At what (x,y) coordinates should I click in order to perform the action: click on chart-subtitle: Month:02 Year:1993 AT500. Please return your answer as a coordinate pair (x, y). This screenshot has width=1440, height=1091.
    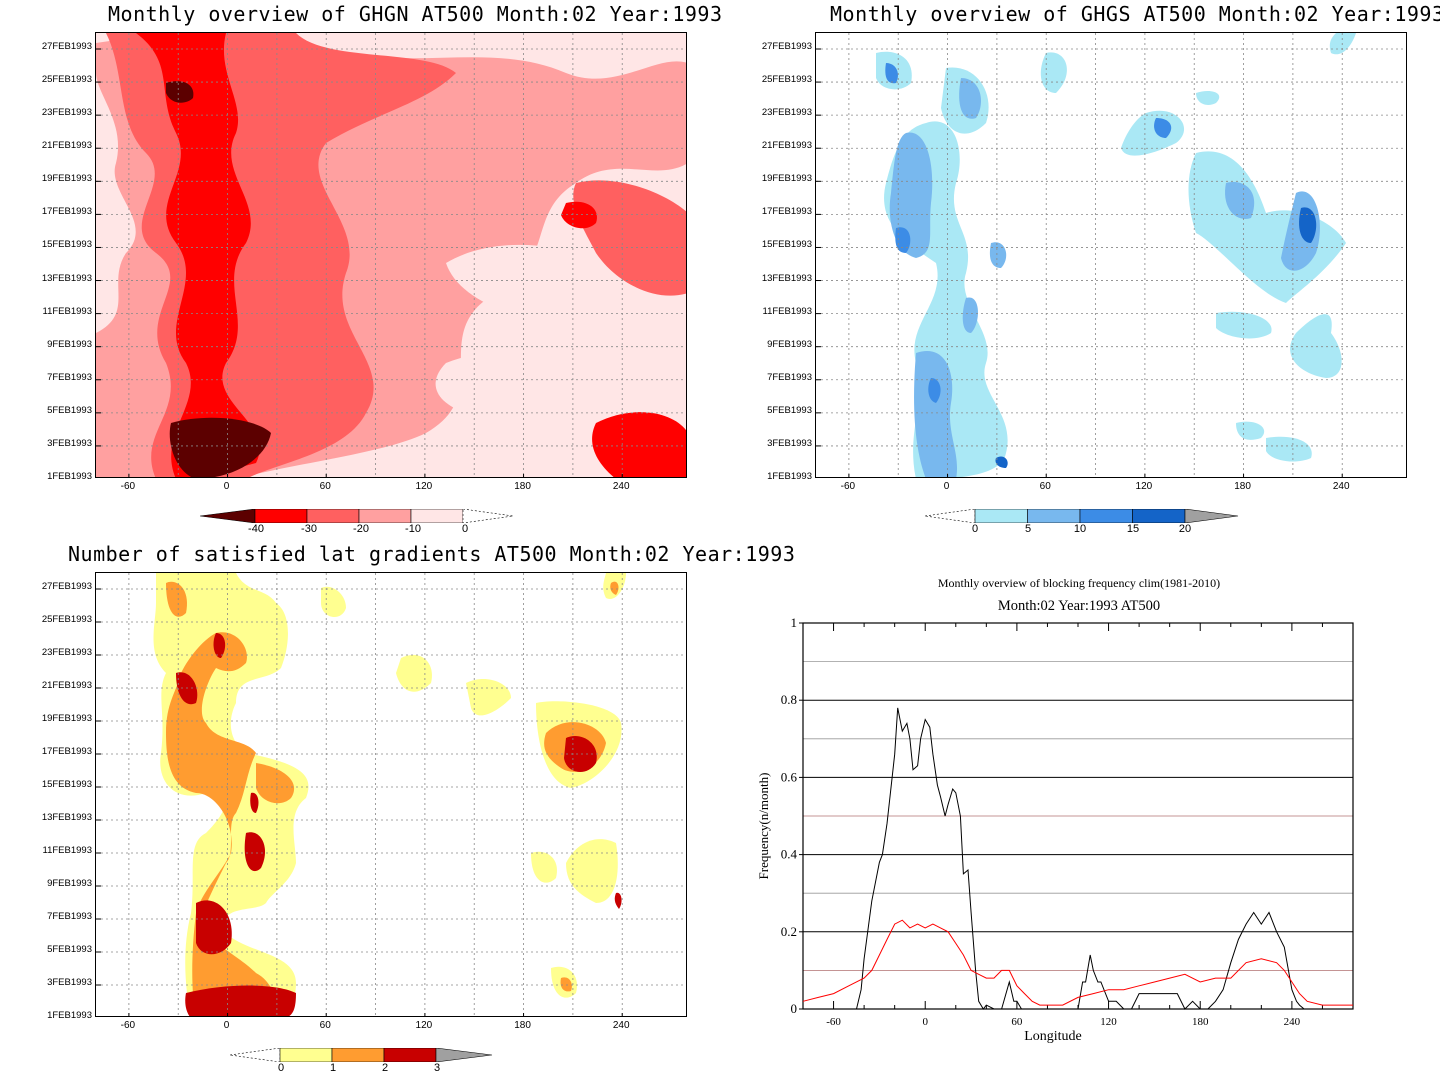
    Looking at the image, I should click on (1079, 606).